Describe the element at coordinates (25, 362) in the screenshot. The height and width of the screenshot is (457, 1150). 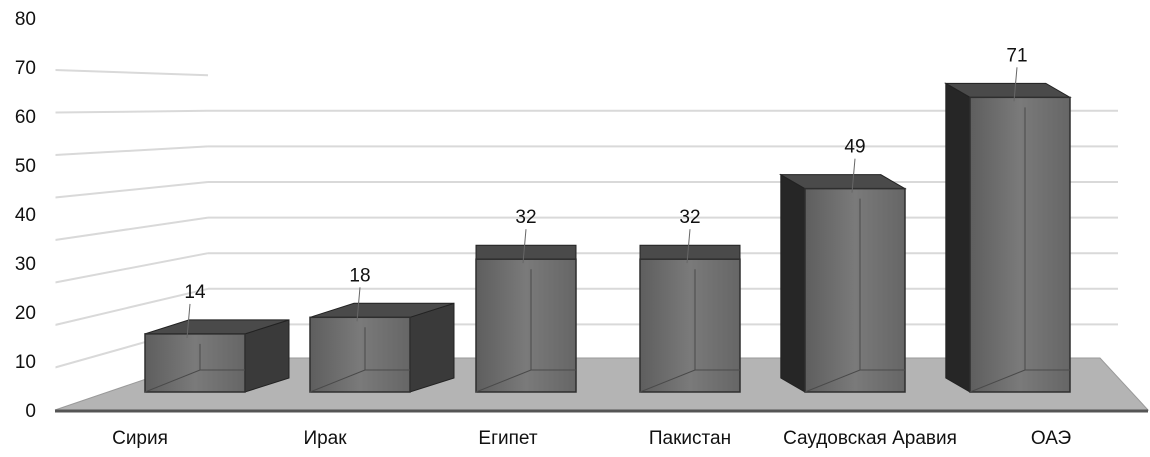
I see `y-tick-label: 10` at that location.